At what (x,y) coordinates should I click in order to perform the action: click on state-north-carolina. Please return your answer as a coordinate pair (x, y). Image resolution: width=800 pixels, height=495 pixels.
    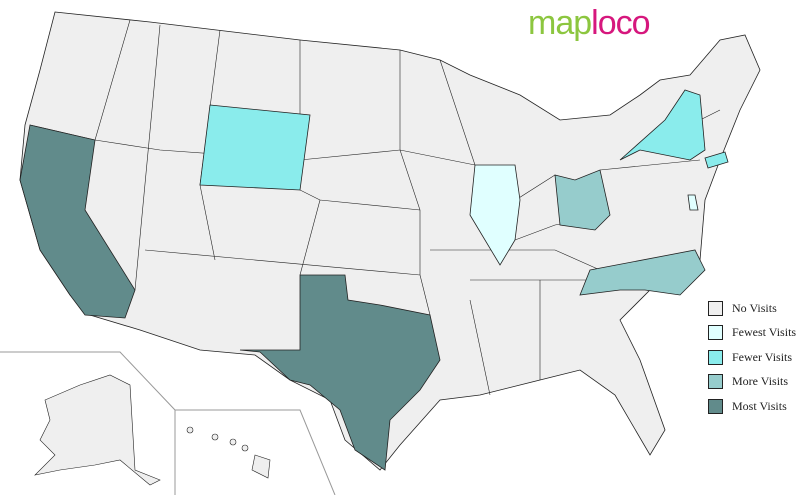
    Looking at the image, I should click on (642, 272).